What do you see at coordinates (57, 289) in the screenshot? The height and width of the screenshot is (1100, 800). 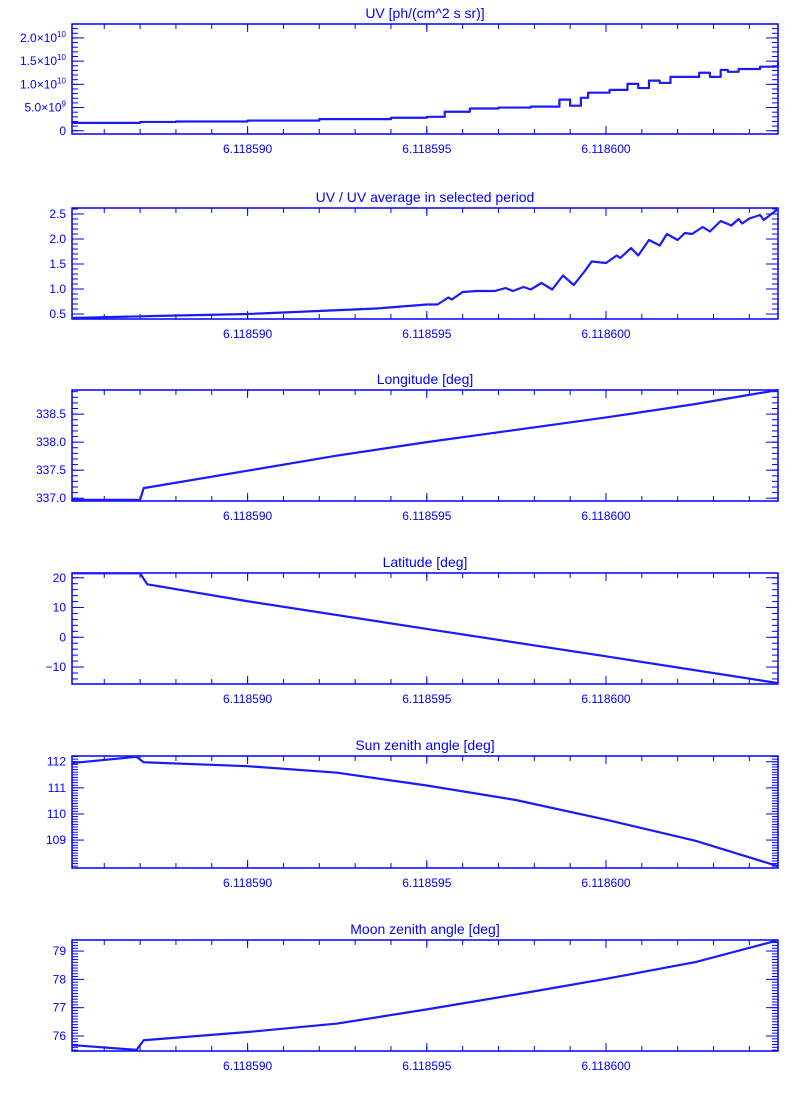 I see `y-tick-label: 1.0` at bounding box center [57, 289].